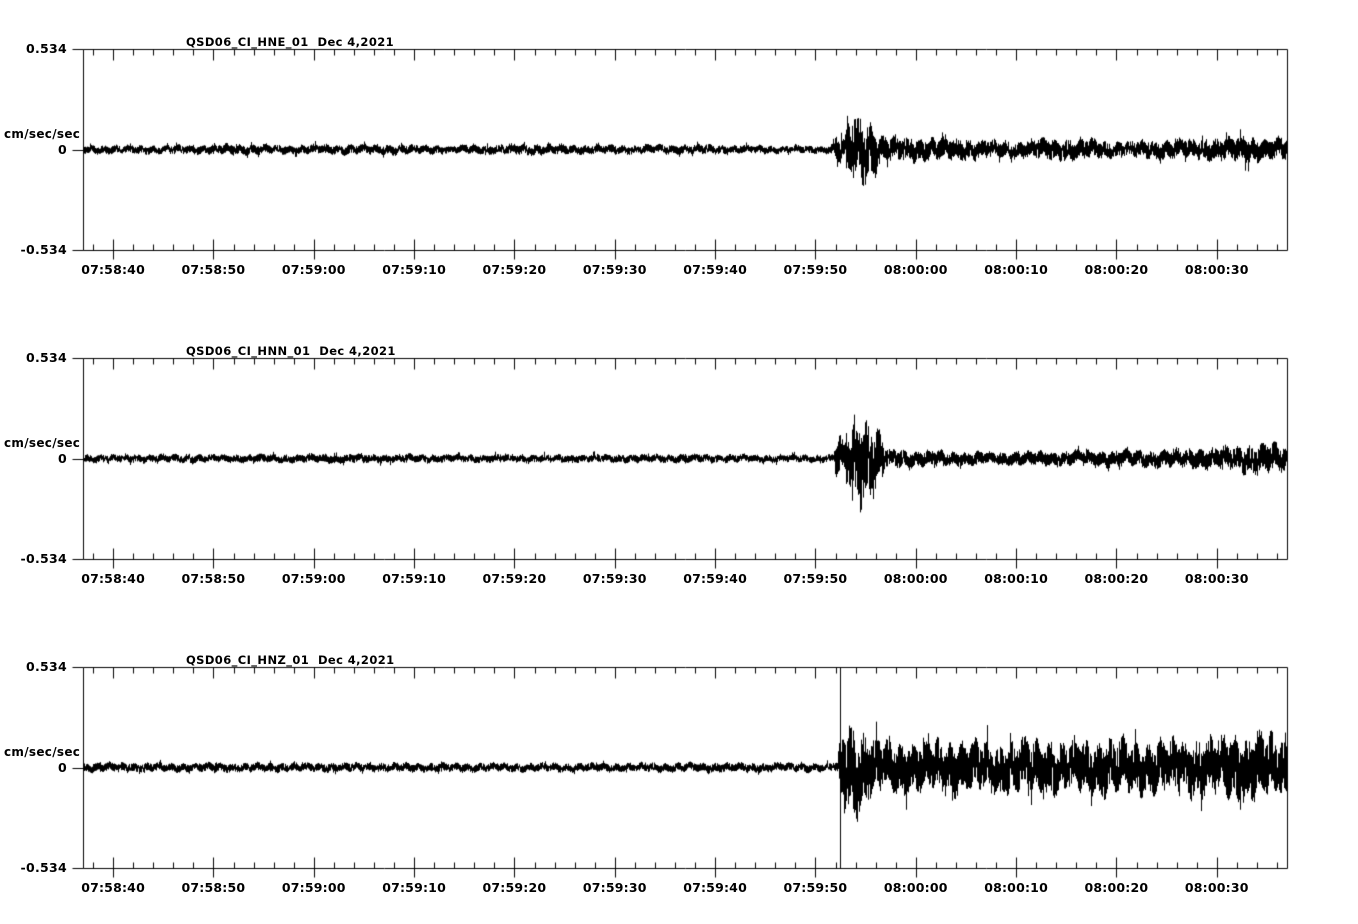 This screenshot has width=1358, height=924. What do you see at coordinates (46, 666) in the screenshot?
I see `y-tick-top-hnz: 0.534` at bounding box center [46, 666].